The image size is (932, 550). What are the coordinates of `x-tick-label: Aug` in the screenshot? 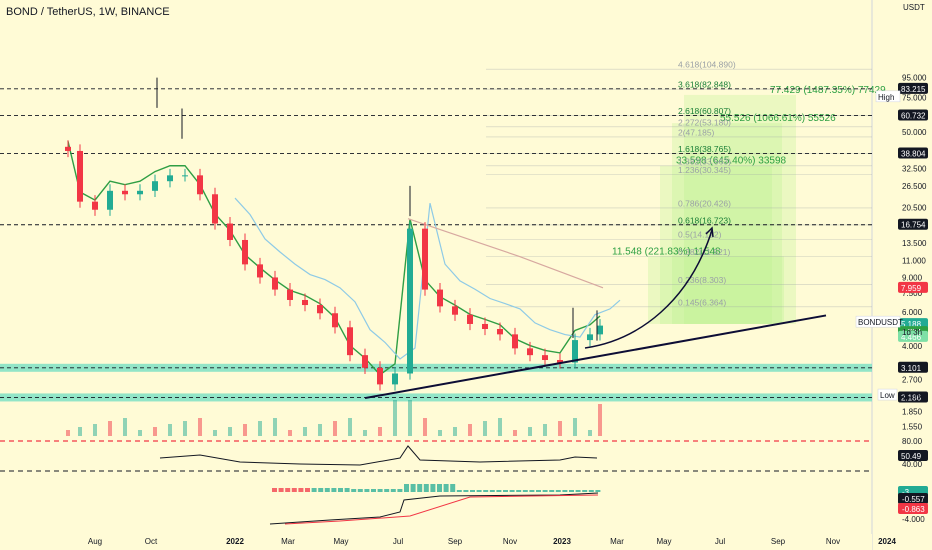 It's located at (95, 541).